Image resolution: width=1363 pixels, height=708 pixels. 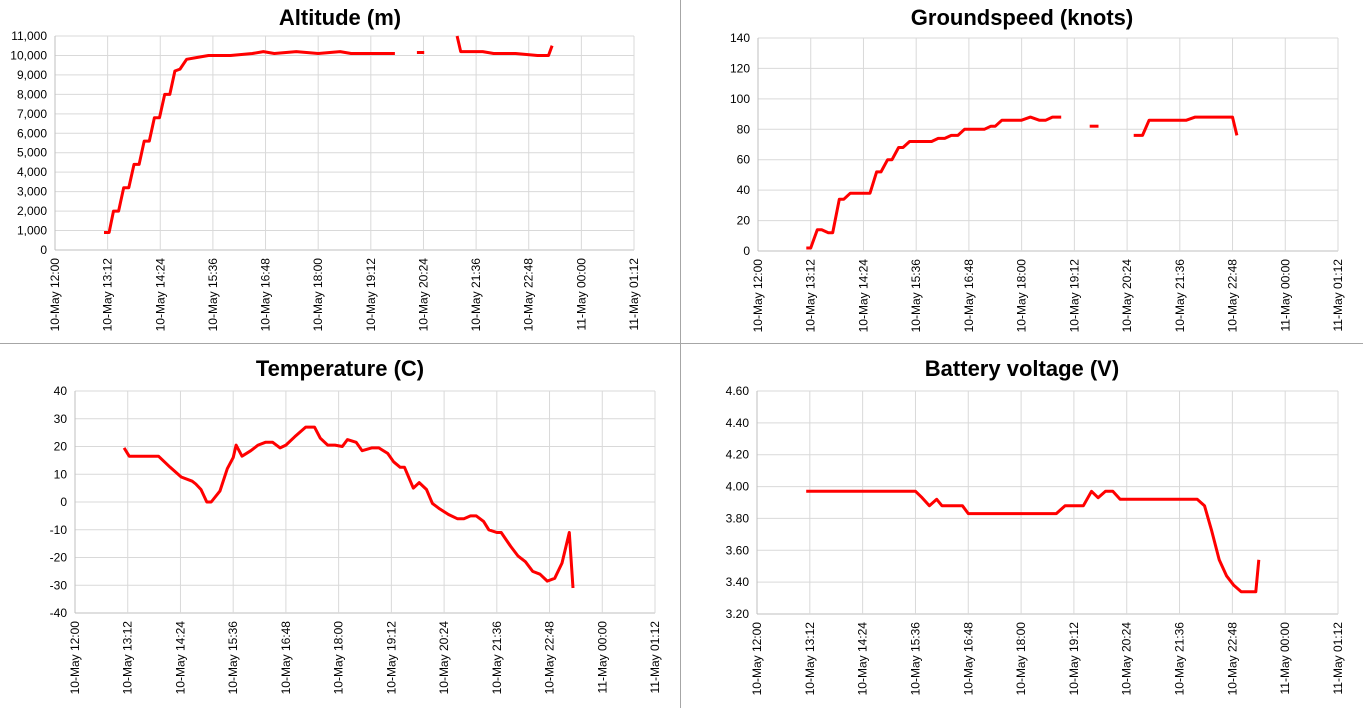 I want to click on y-tick-label: 4.00, so click(x=738, y=487).